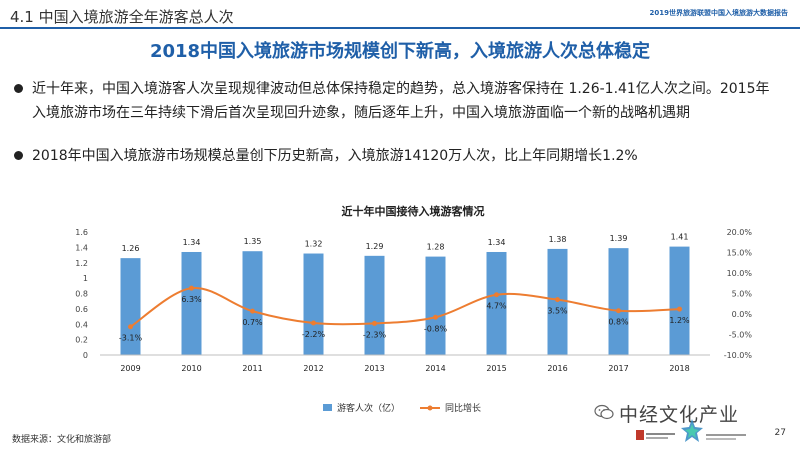 The width and height of the screenshot is (800, 450). Describe the element at coordinates (81, 309) in the screenshot. I see `y-left-tick-label: 0.6` at that location.